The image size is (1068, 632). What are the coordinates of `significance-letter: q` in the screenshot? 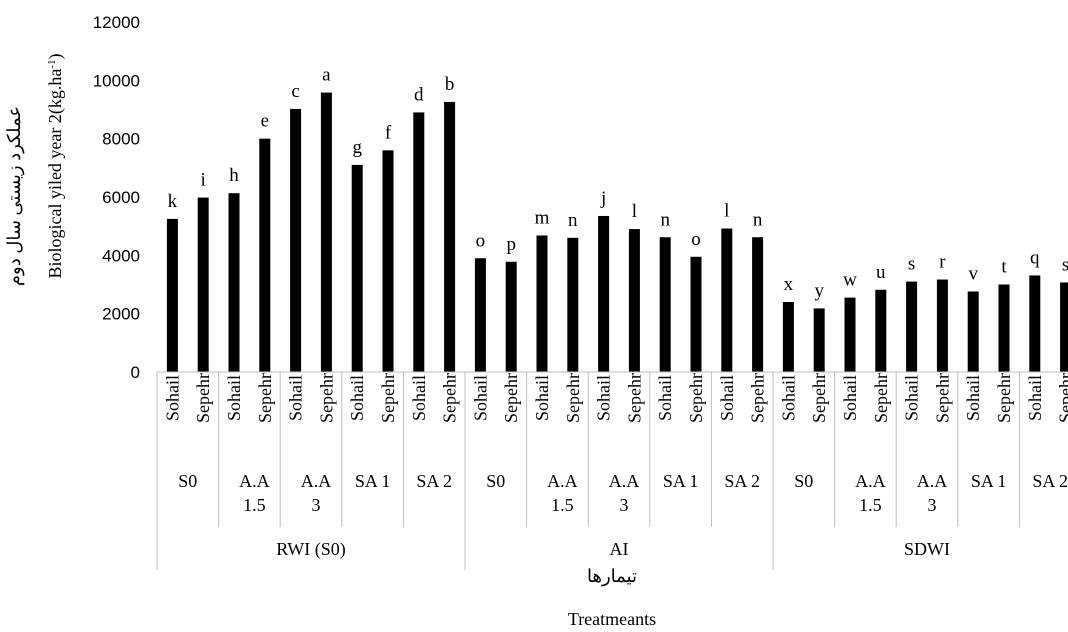 It's located at (1035, 257).